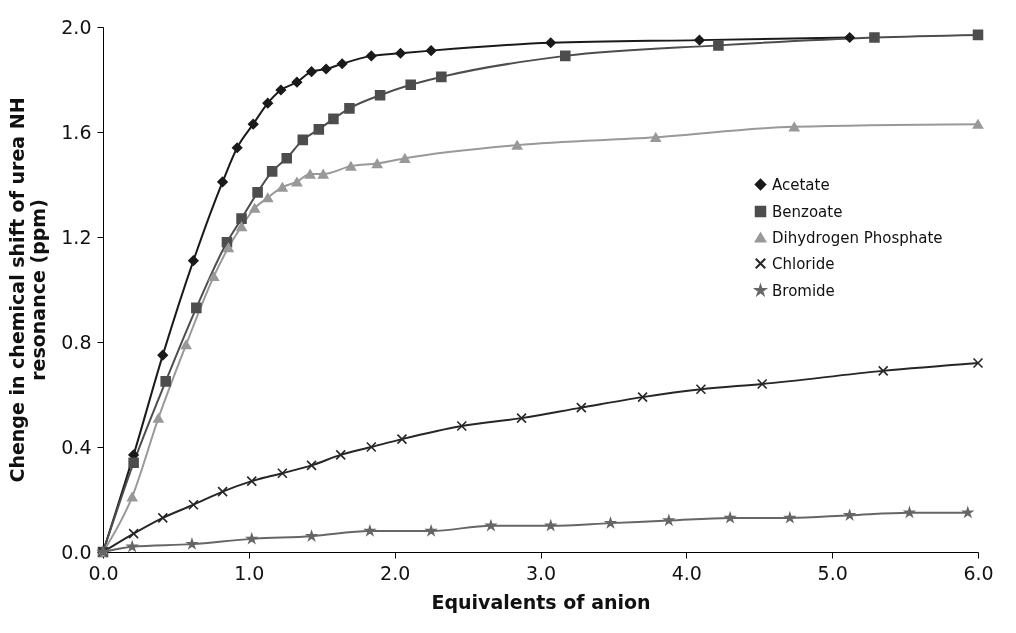 Image resolution: width=1016 pixels, height=633 pixels. I want to click on legend-label: Acetate, so click(801, 184).